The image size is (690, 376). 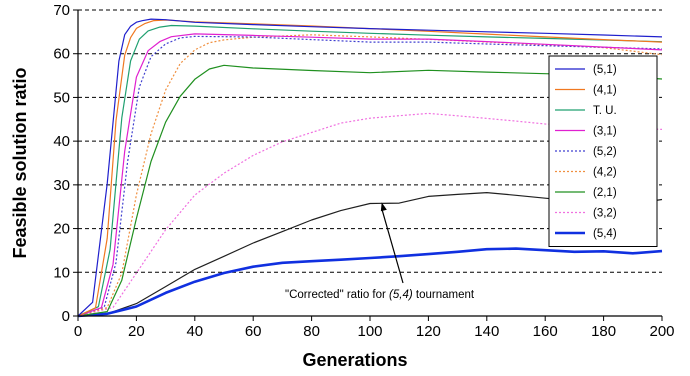 I want to click on legend-label: (5,4), so click(x=605, y=234).